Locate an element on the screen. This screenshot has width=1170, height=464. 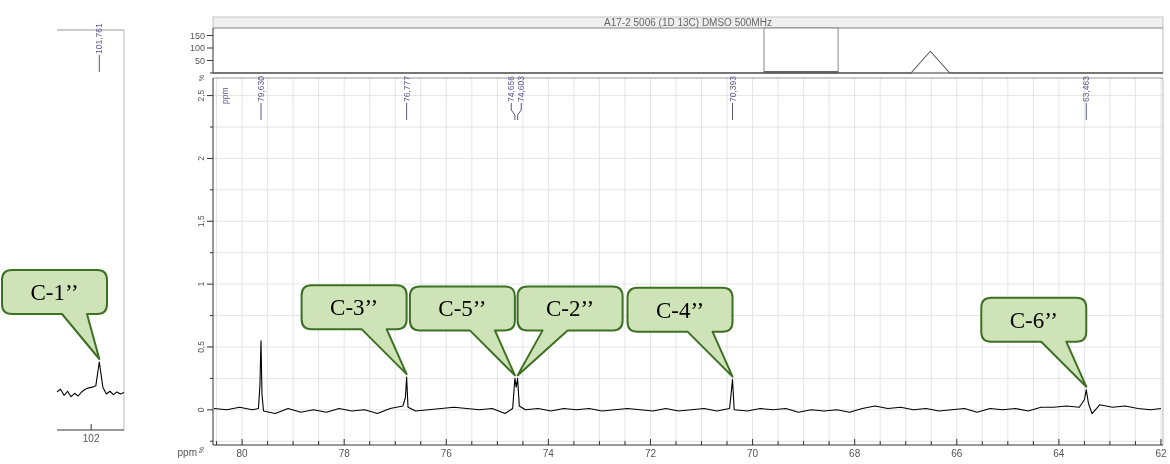
y-tick-label: 2,5 is located at coordinates (201, 95).